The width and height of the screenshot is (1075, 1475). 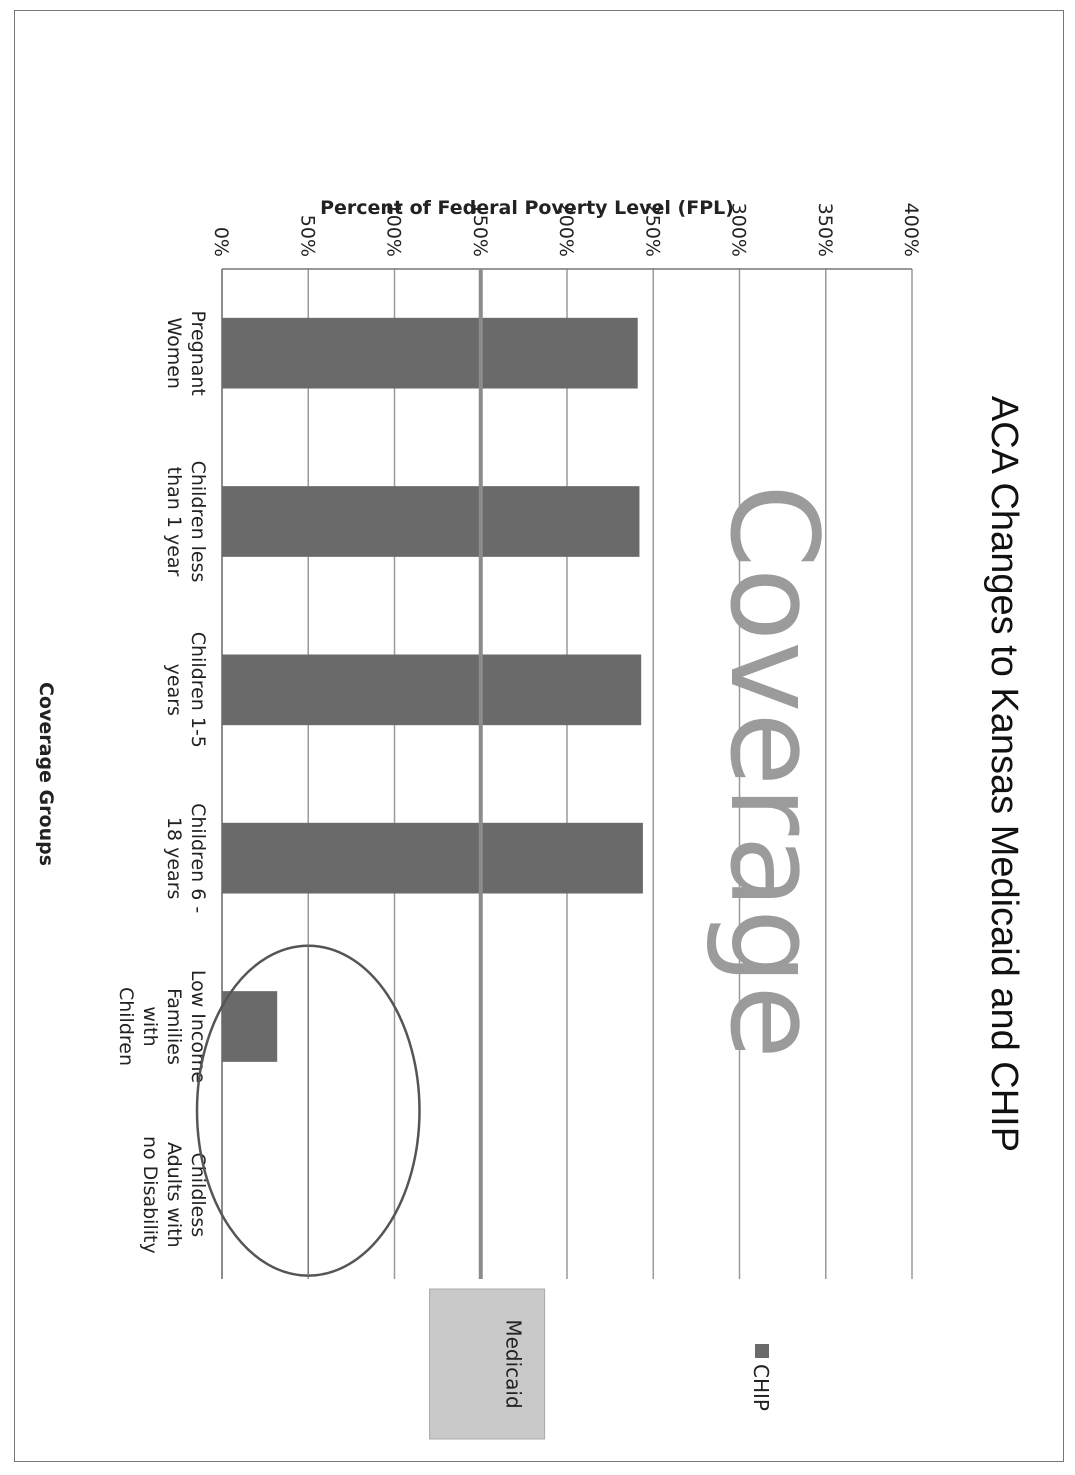 I want to click on y-tick-label: 300%, so click(x=739, y=230).